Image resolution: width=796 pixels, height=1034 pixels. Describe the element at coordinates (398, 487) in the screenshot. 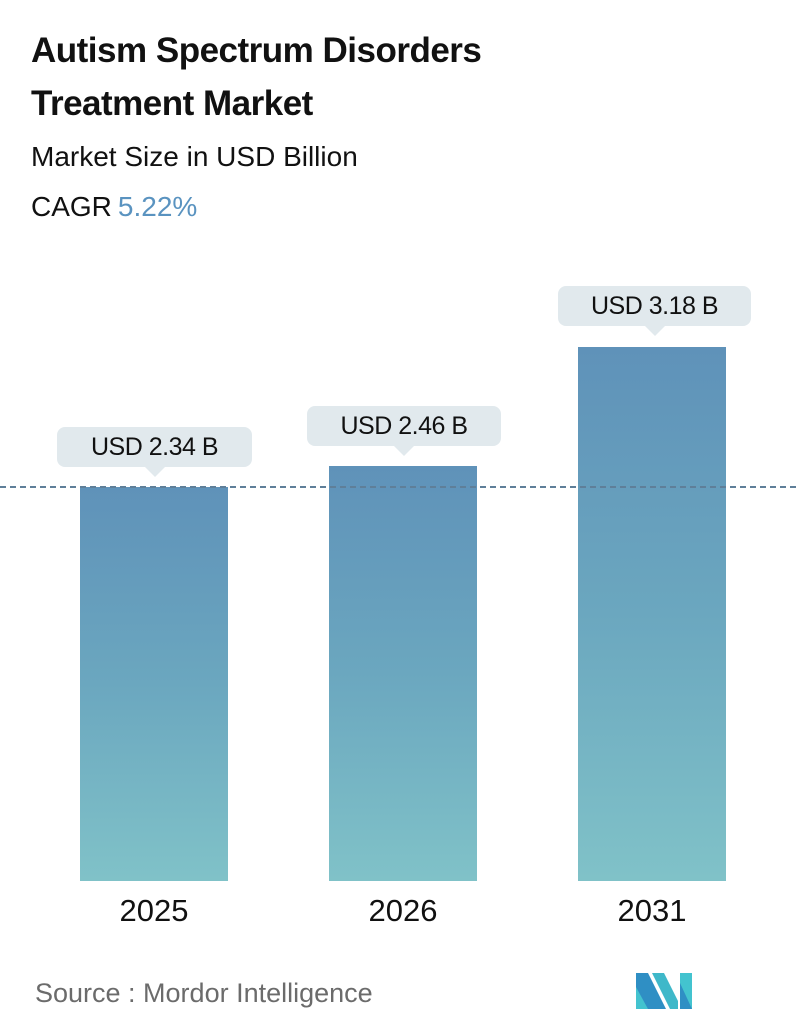

I see `reference-dashed-line` at that location.